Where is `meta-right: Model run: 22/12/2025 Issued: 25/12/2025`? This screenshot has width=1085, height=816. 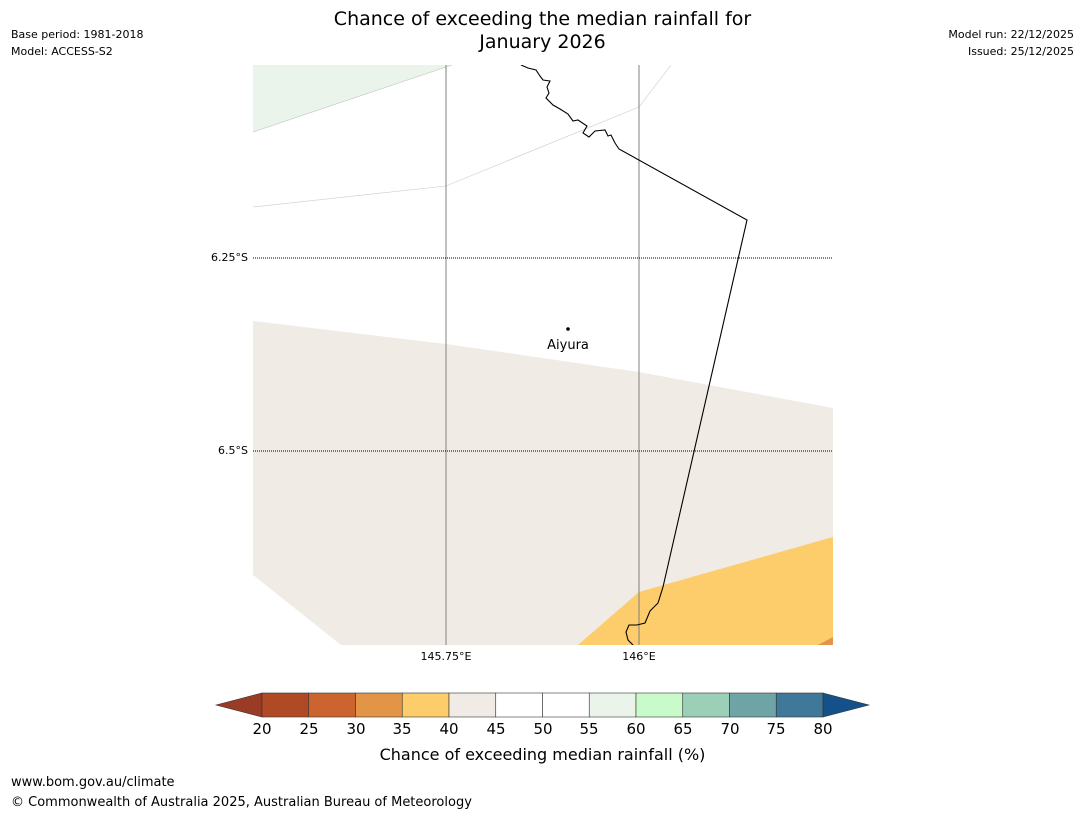
meta-right: Model run: 22/12/2025 Issued: 25/12/2025 is located at coordinates (1011, 43).